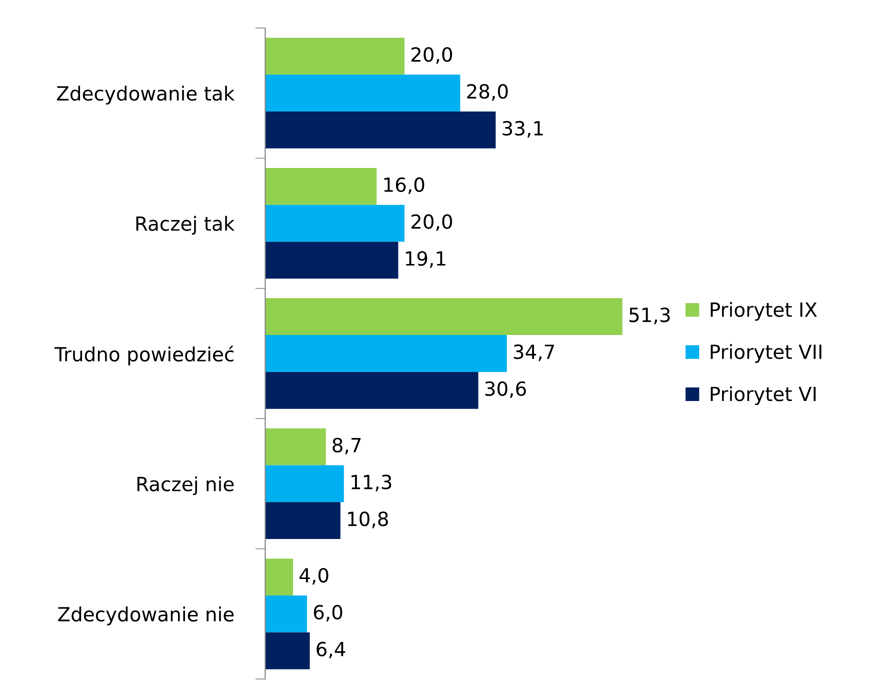 Image resolution: width=893 pixels, height=700 pixels. I want to click on legend-label: Priorytet VII, so click(766, 353).